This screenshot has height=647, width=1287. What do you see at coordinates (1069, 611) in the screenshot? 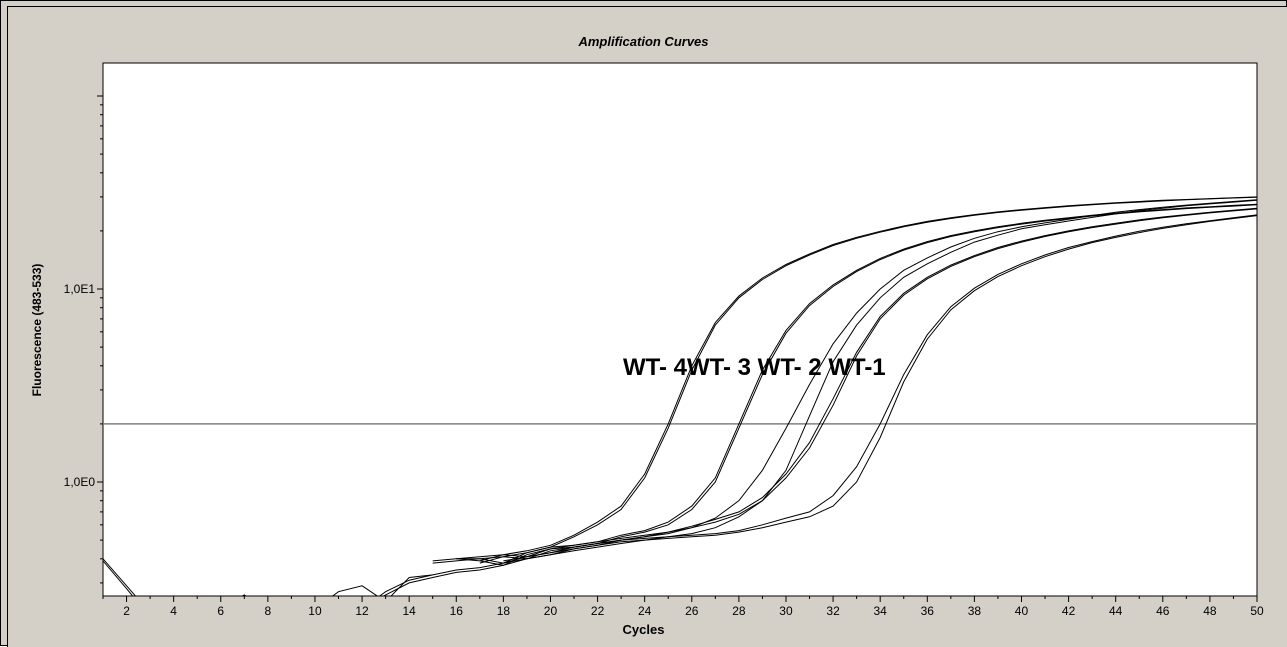
I see `x-tick-label: 42` at bounding box center [1069, 611].